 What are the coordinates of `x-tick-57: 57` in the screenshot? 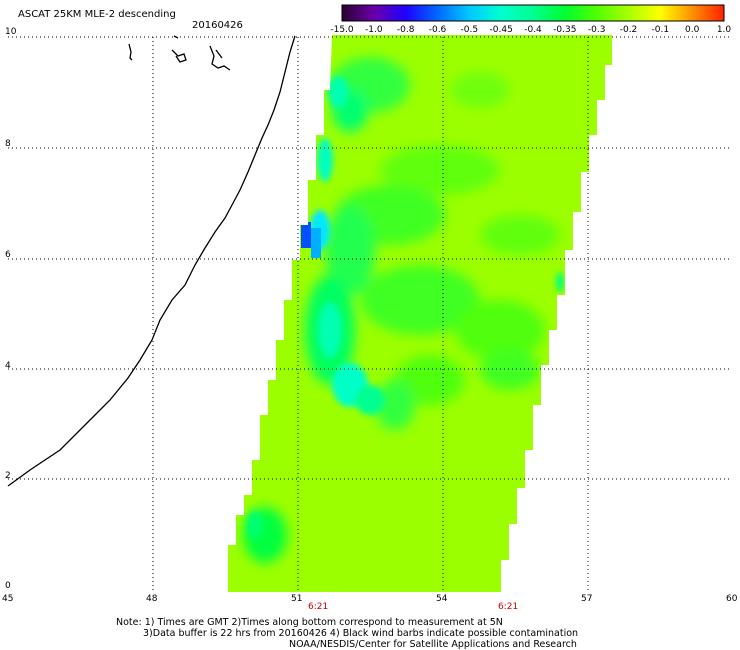 It's located at (587, 599).